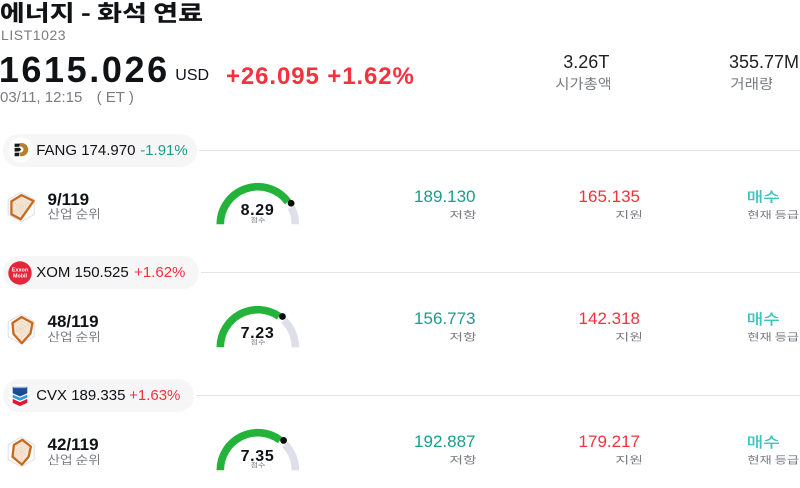 The image size is (800, 488). What do you see at coordinates (19, 276) in the screenshot?
I see `svg-text: Mobil` at bounding box center [19, 276].